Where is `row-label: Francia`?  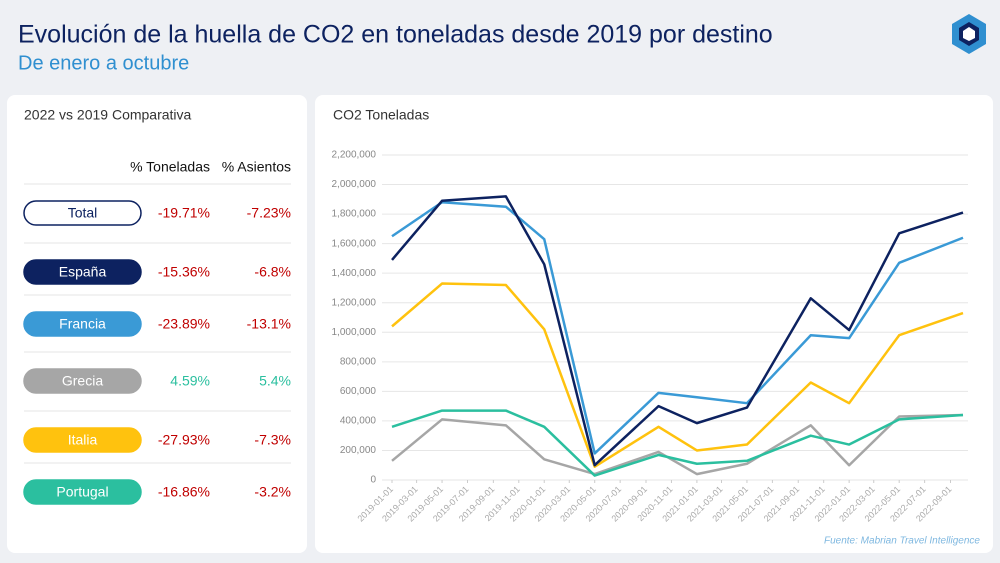 row-label: Francia is located at coordinates (82, 324).